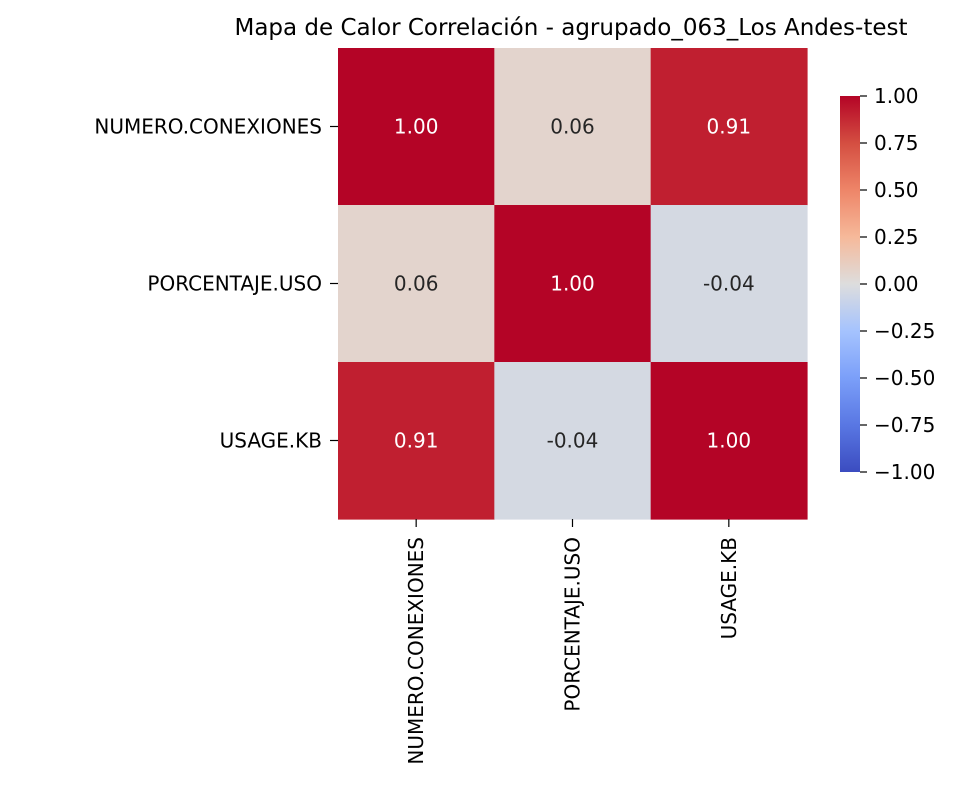 The height and width of the screenshot is (800, 960). What do you see at coordinates (896, 96) in the screenshot?
I see `colorbar-tick-label: 1.00` at bounding box center [896, 96].